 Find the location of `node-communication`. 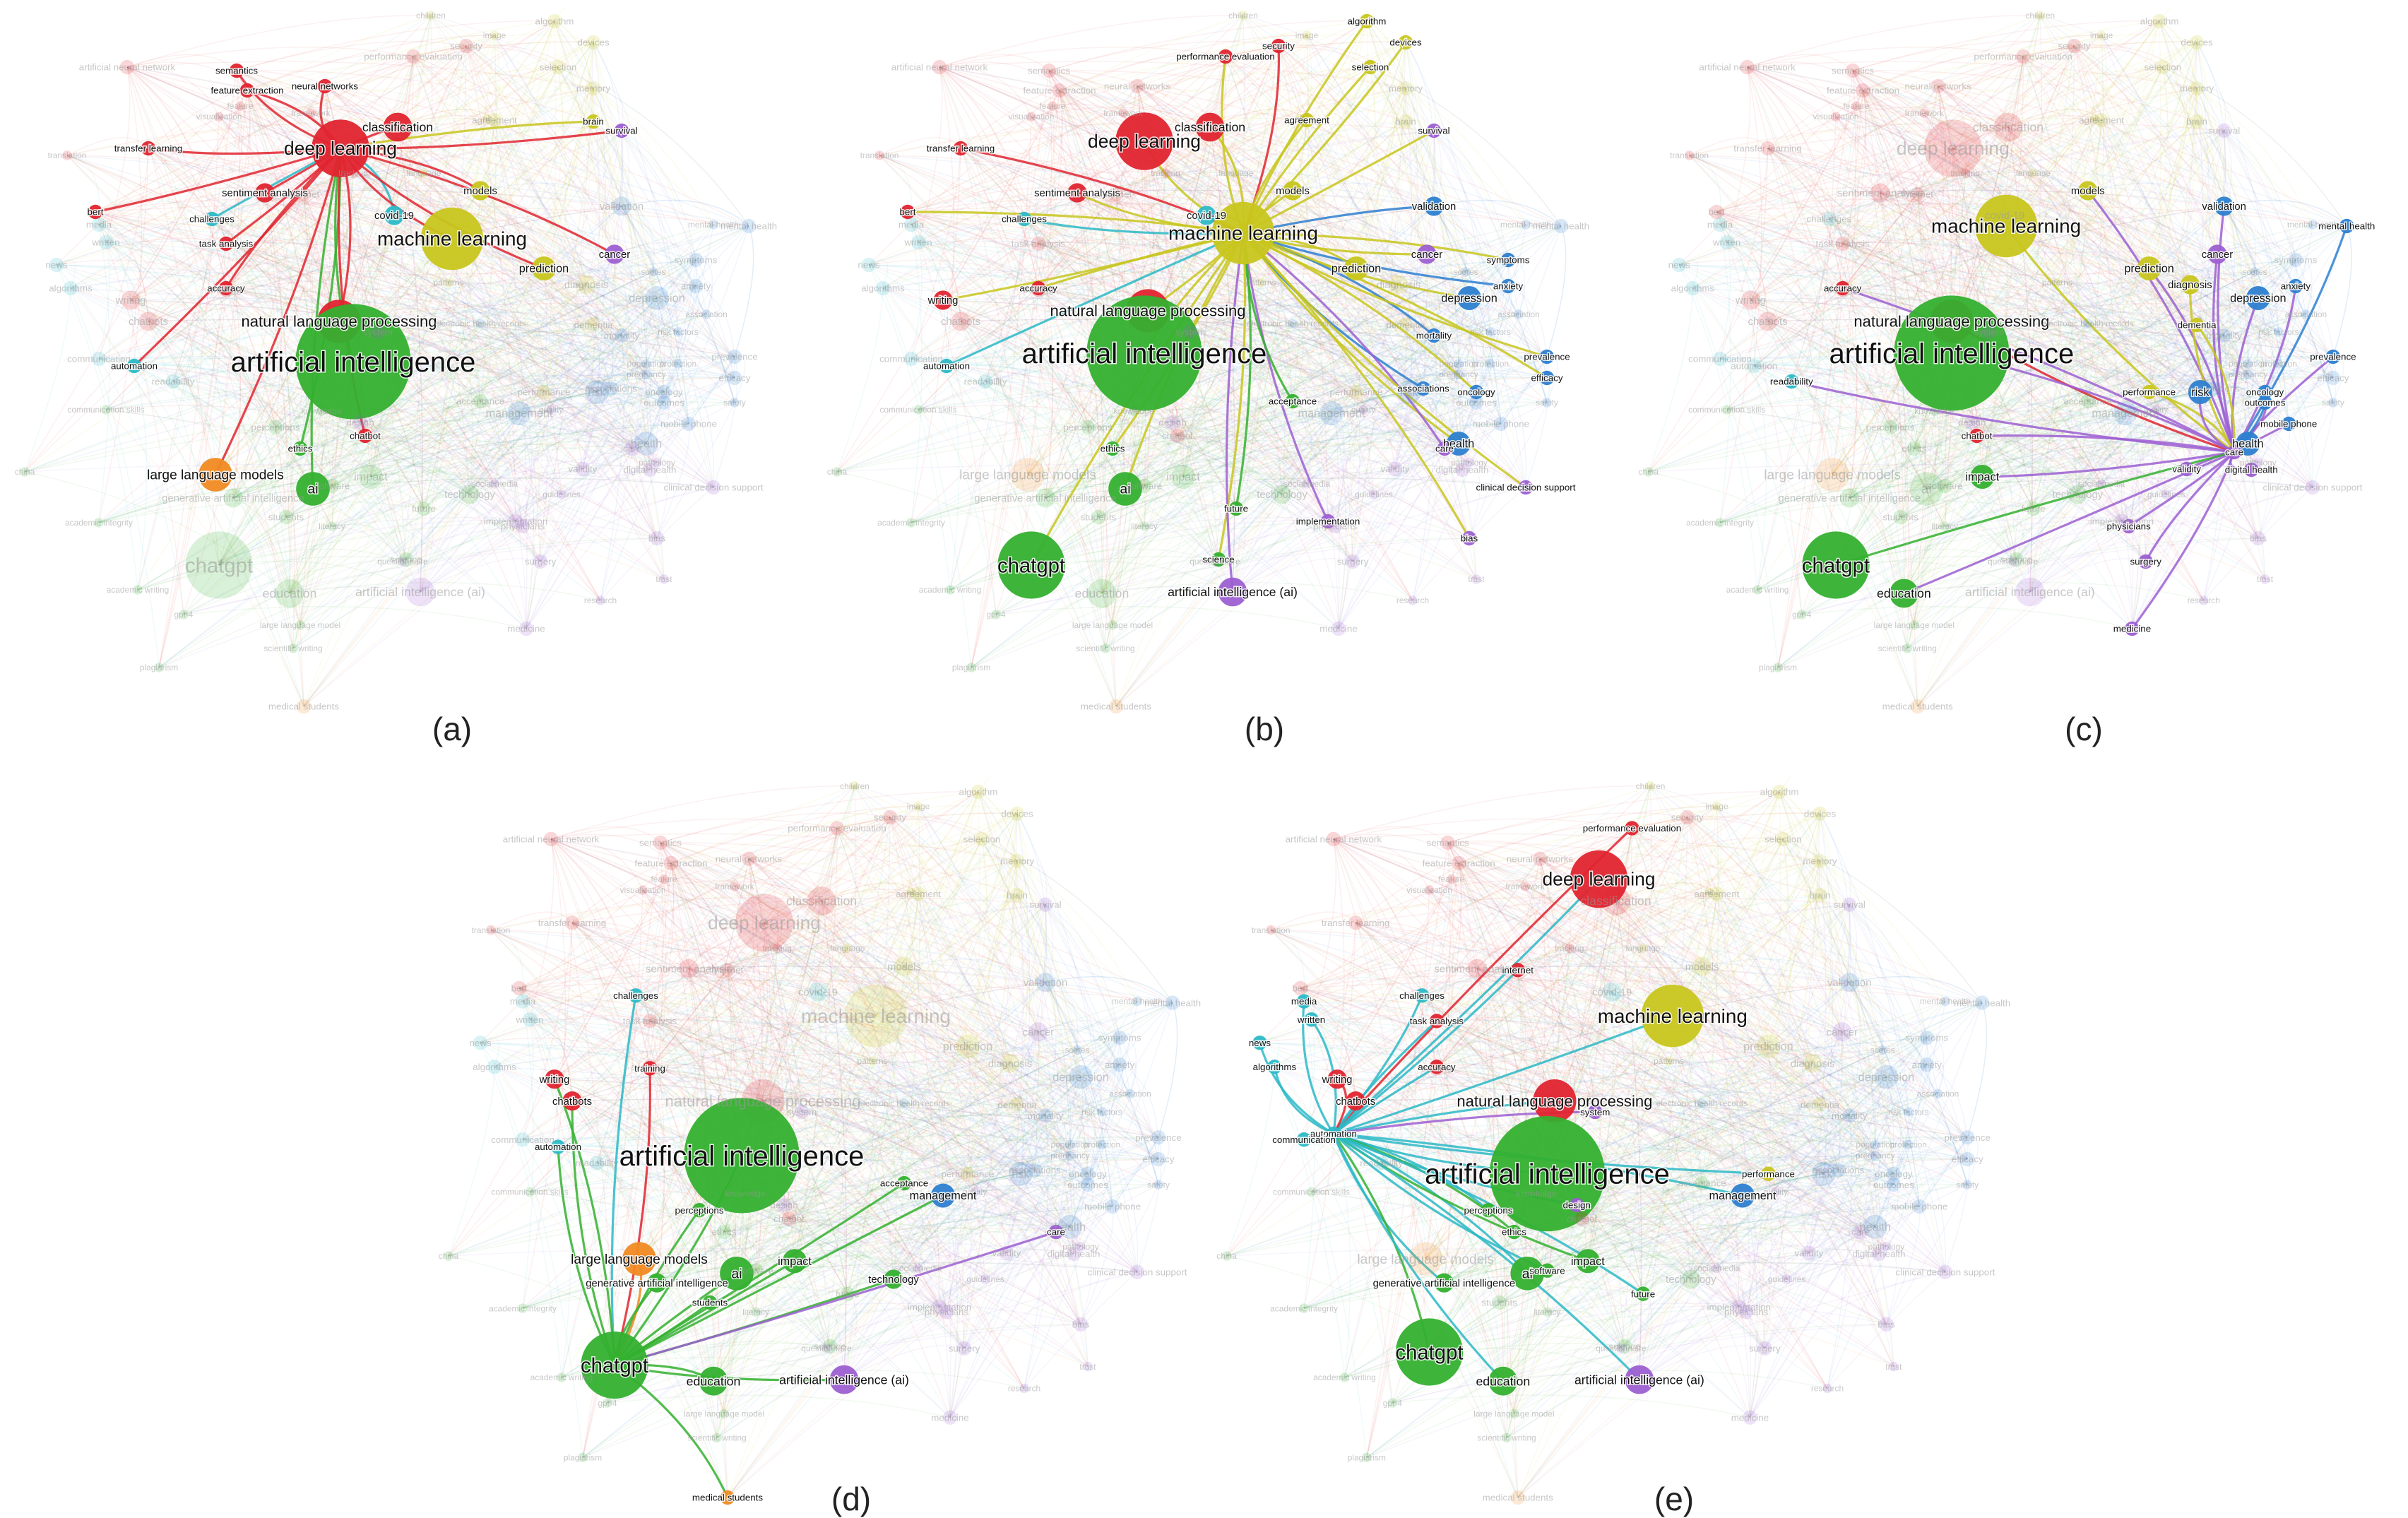

node-communication is located at coordinates (1720, 359).